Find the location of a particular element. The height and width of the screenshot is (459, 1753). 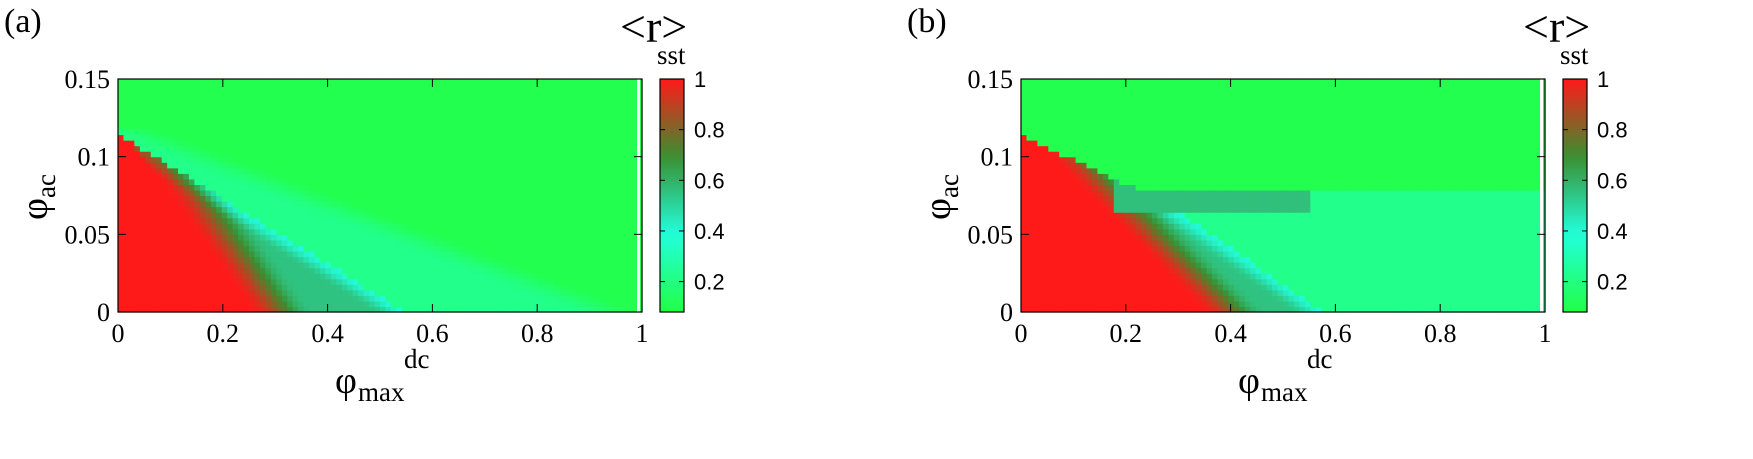

y-axis-label-sub: ac is located at coordinates (46, 186).